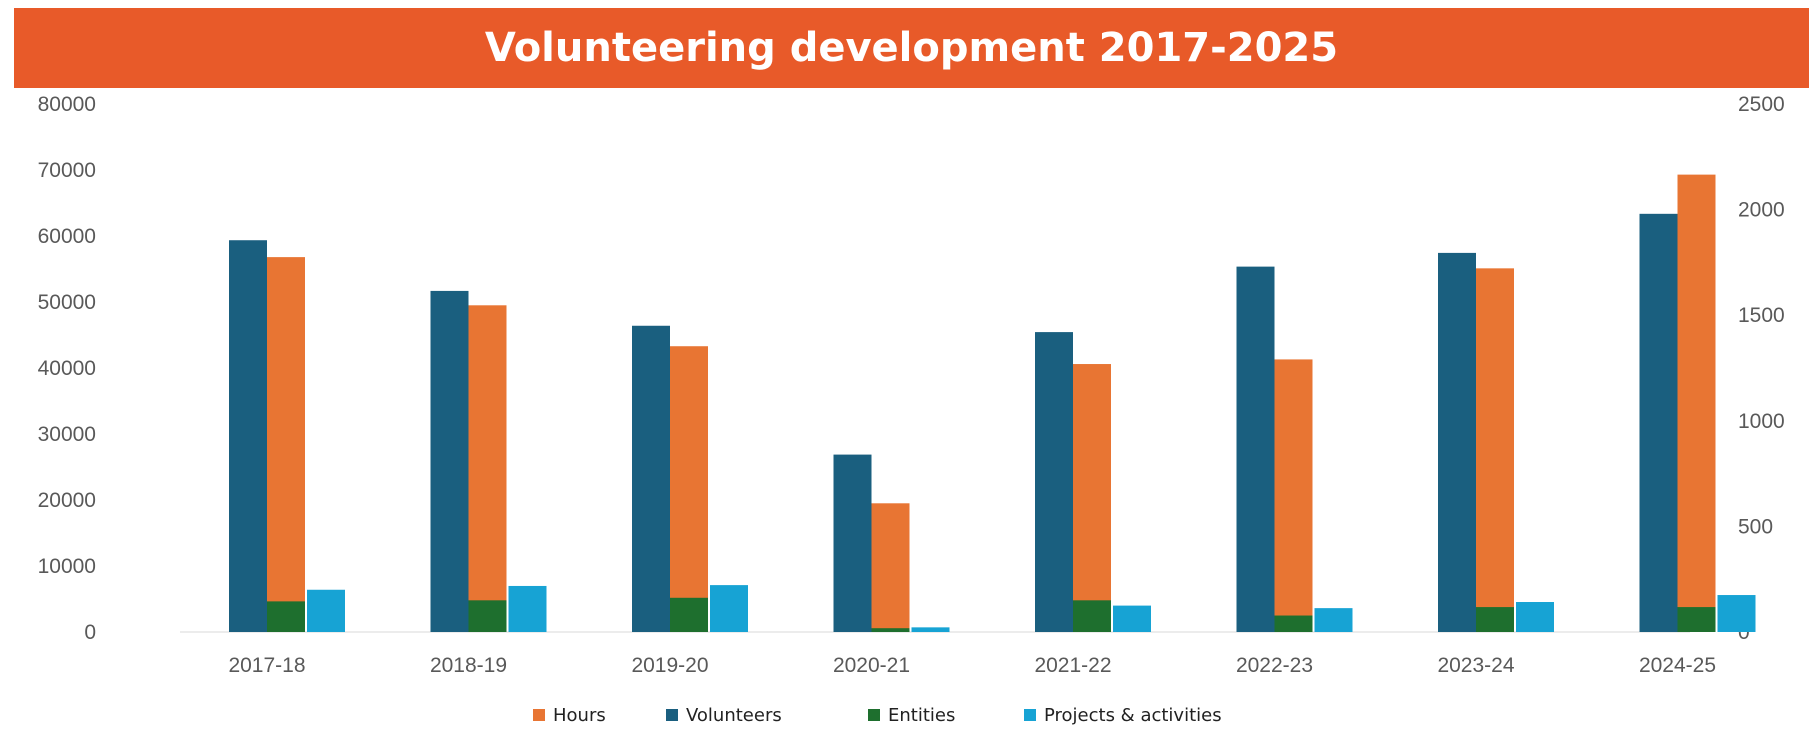  I want to click on legend-label: Projects & activities, so click(1133, 715).